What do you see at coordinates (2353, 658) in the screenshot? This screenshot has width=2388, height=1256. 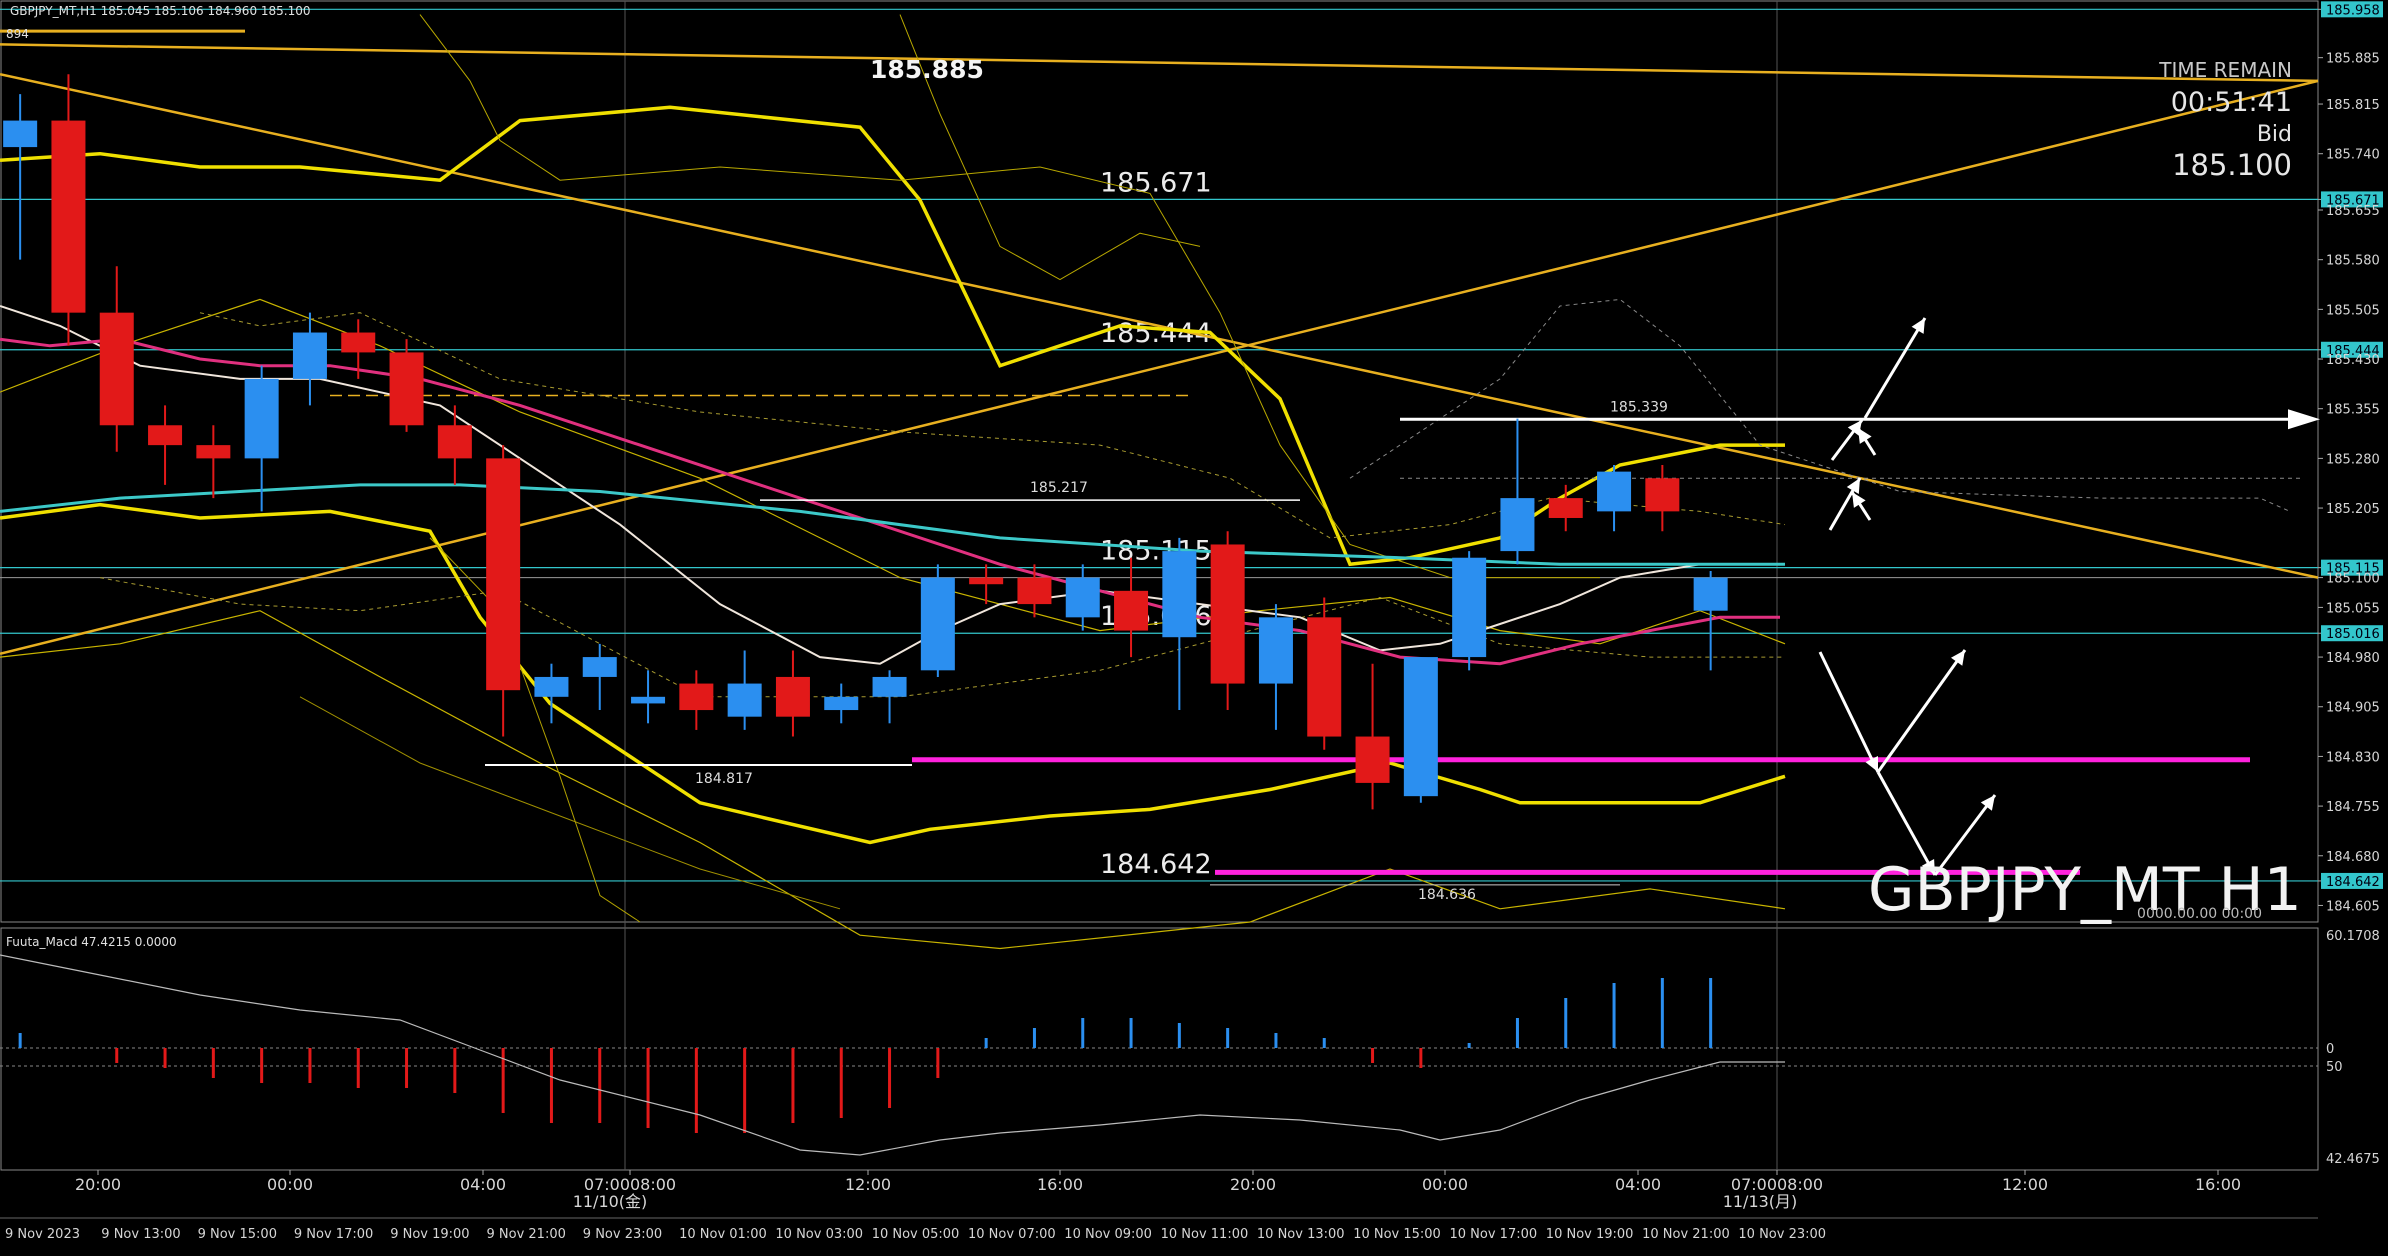 I see `price-tick-label: 184.980` at bounding box center [2353, 658].